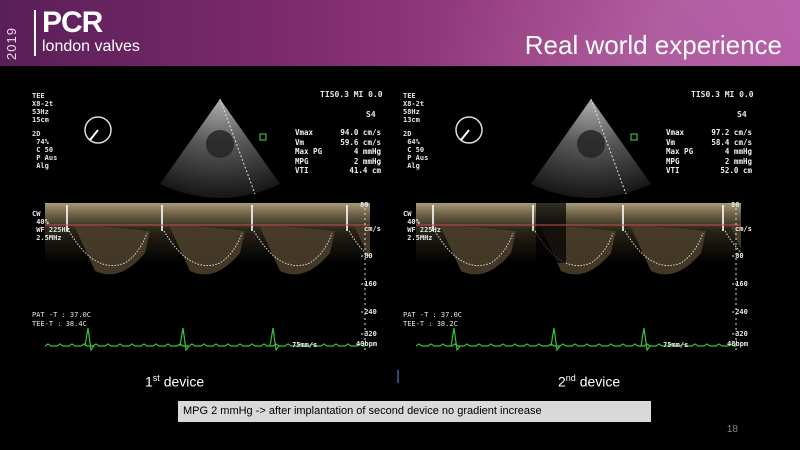 The image size is (800, 450). Describe the element at coordinates (43, 108) in the screenshot. I see `mode-settings: TEE X8-2t 53Hz 15cm` at that location.